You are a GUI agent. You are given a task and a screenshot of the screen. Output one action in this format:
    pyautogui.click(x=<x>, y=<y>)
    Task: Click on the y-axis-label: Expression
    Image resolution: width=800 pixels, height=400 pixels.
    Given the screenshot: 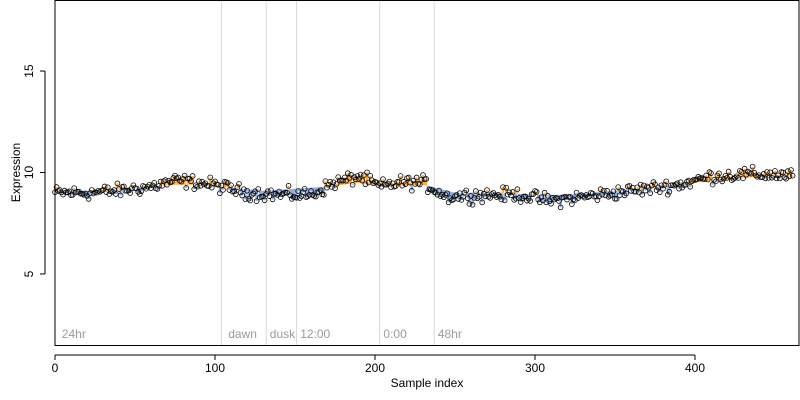 What is the action you would take?
    pyautogui.click(x=16, y=172)
    